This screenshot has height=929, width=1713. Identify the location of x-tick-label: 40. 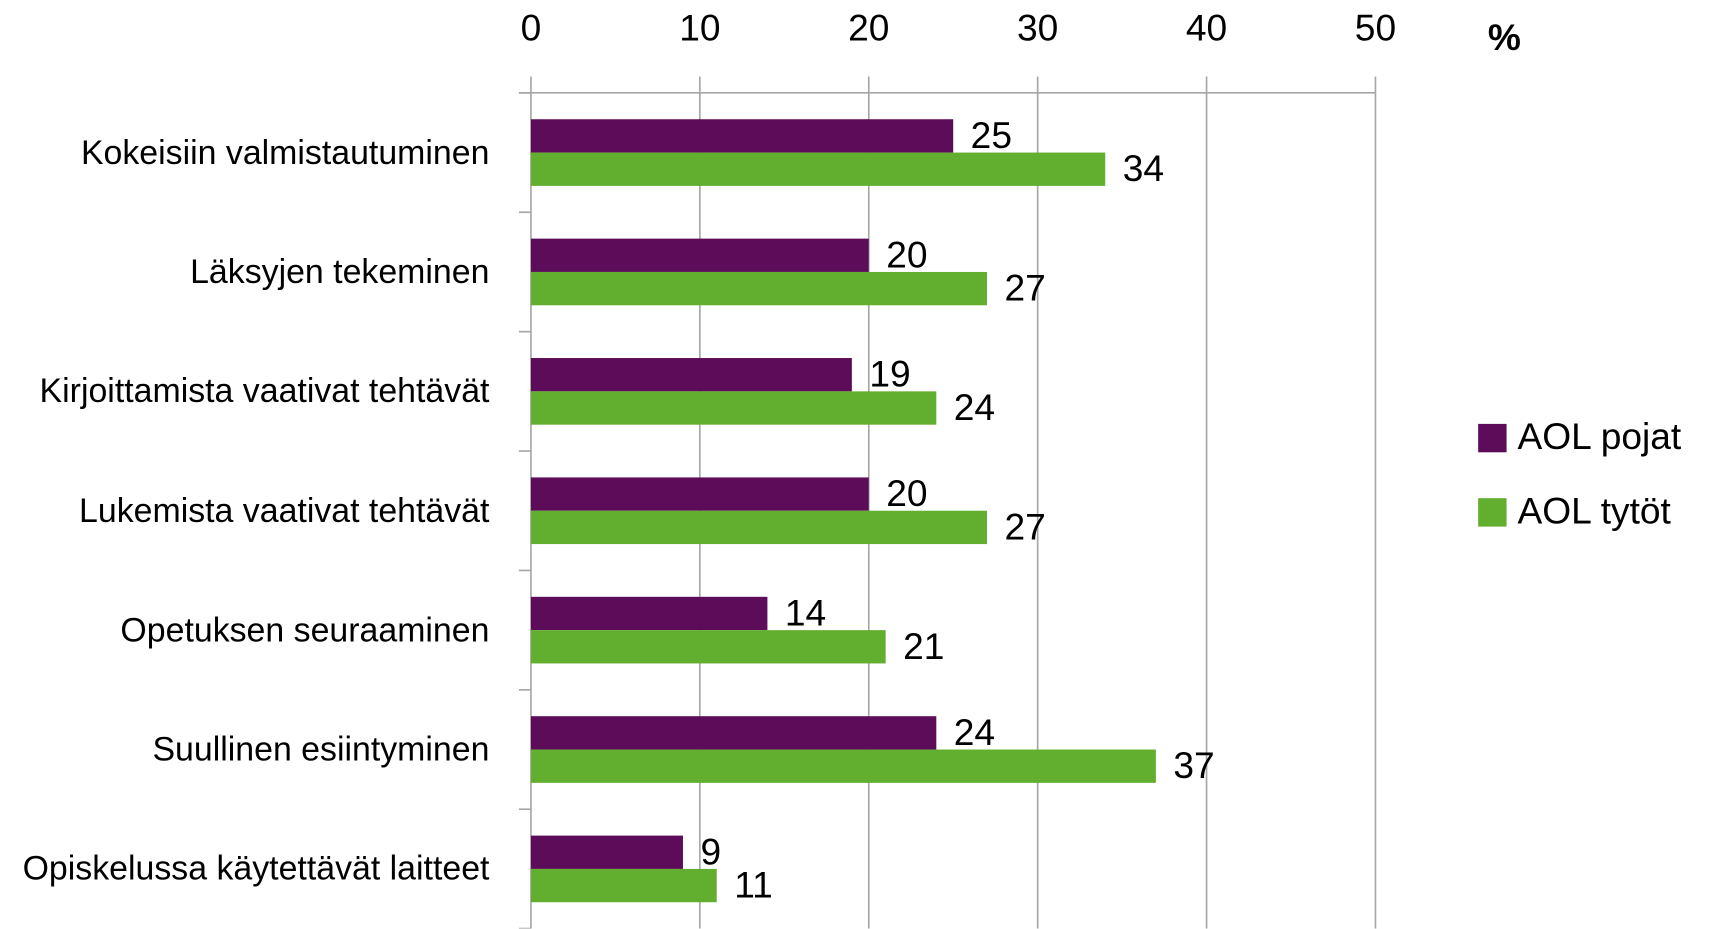
(1206, 27).